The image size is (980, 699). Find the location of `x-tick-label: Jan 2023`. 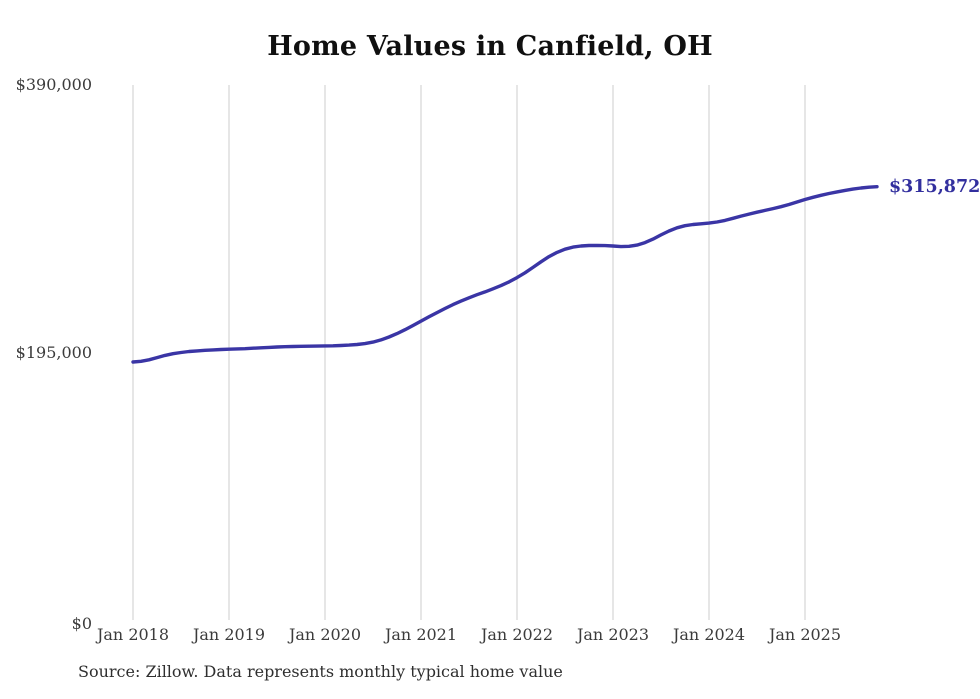

x-tick-label: Jan 2023 is located at coordinates (613, 634).